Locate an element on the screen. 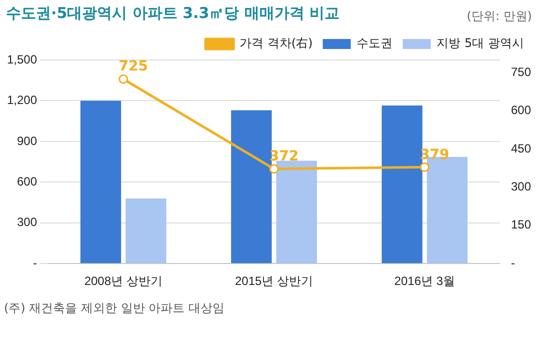 This screenshot has width=540, height=350. legend-label: 수도권 is located at coordinates (374, 43).